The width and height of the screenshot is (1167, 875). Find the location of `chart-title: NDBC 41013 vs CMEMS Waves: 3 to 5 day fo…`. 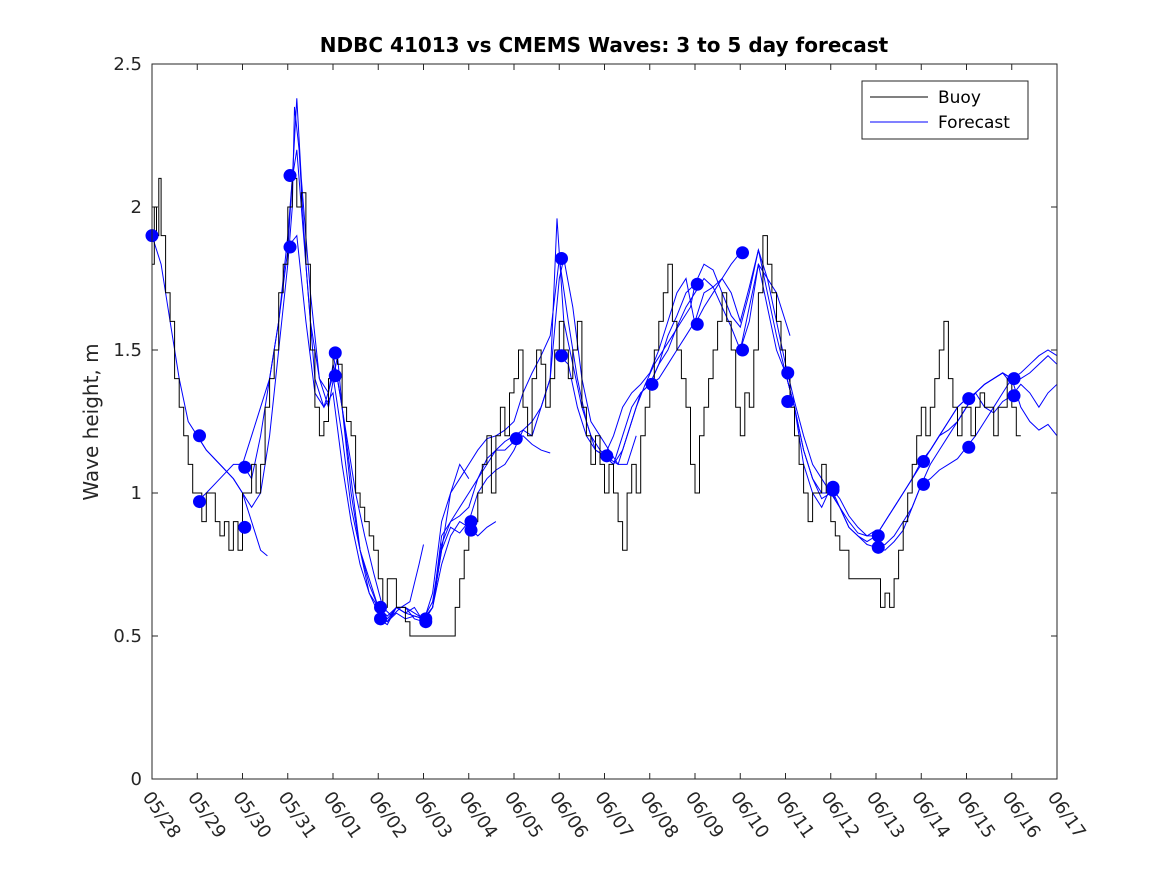

chart-title: NDBC 41013 vs CMEMS Waves: 3 to 5 day fo… is located at coordinates (604, 45).